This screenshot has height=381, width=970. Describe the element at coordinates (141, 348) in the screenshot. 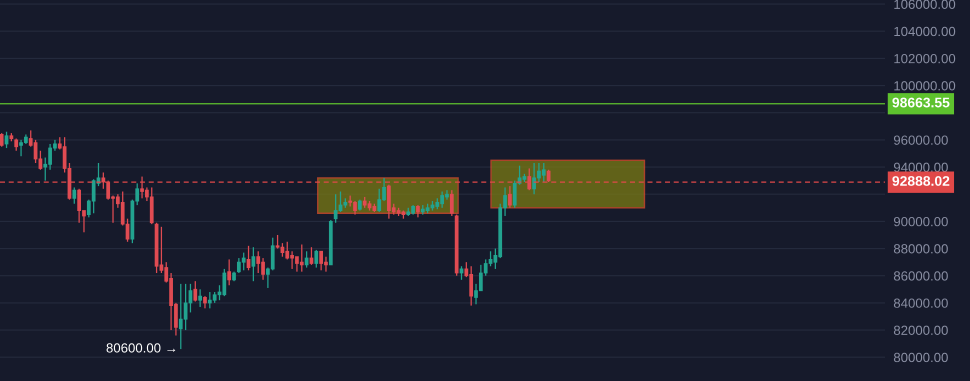

I see `annotation: 80600.00 →` at that location.